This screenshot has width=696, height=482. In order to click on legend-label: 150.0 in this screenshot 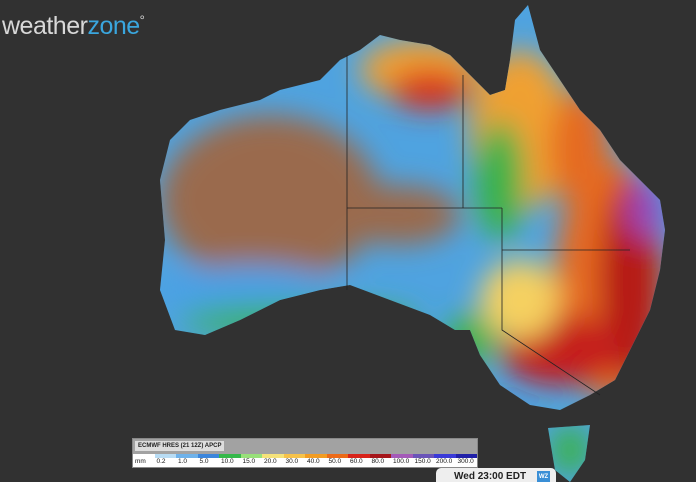, I will do `click(422, 461)`.